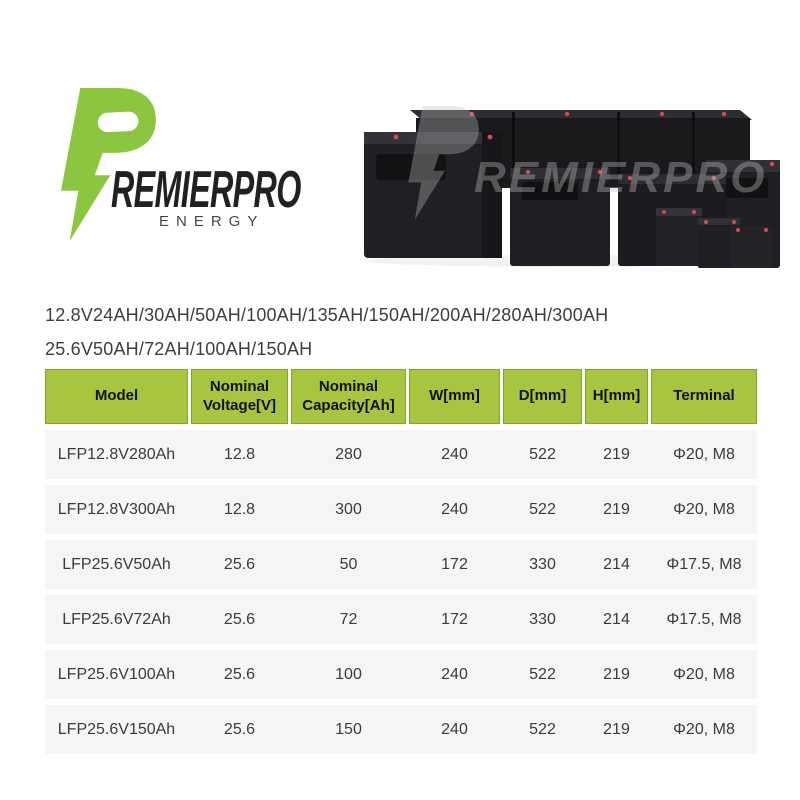 This screenshot has height=800, width=800. I want to click on cell-model: LFP25.6V72Ah, so click(116, 619).